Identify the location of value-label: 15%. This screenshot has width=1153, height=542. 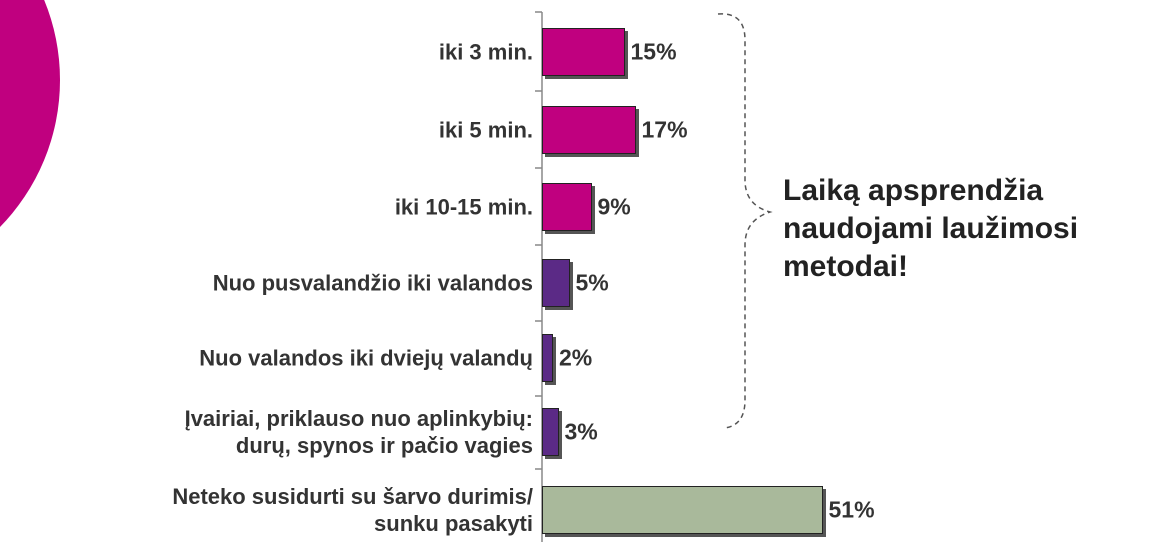
(653, 51).